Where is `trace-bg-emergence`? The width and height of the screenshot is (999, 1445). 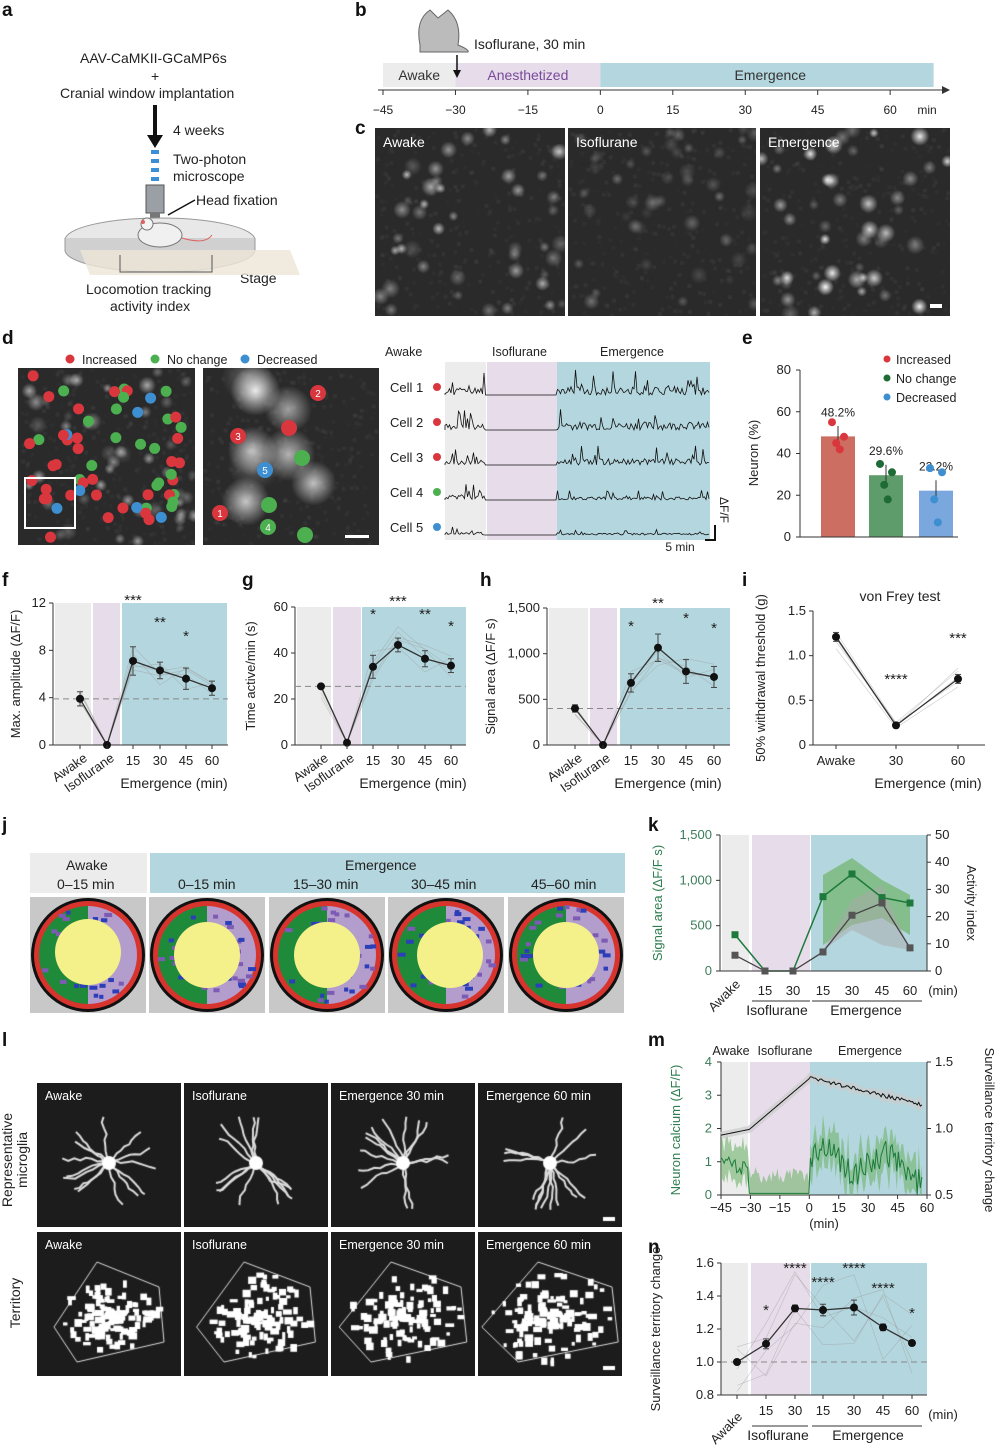 trace-bg-emergence is located at coordinates (633, 451).